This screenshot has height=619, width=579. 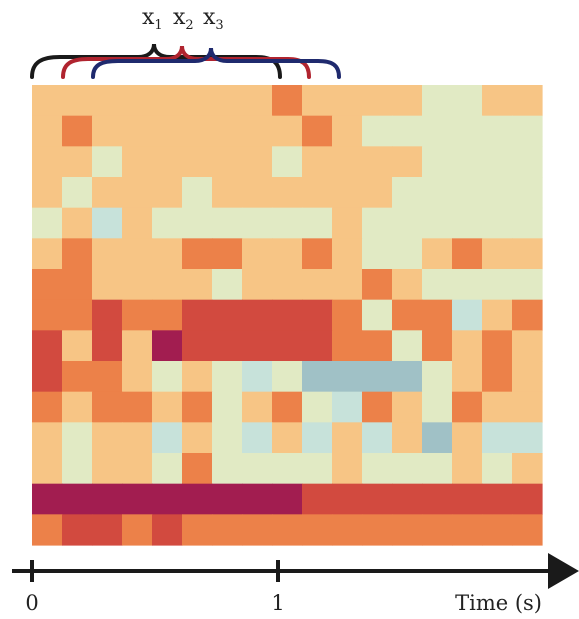 What do you see at coordinates (183, 19) in the screenshot?
I see `label-x2: x2` at bounding box center [183, 19].